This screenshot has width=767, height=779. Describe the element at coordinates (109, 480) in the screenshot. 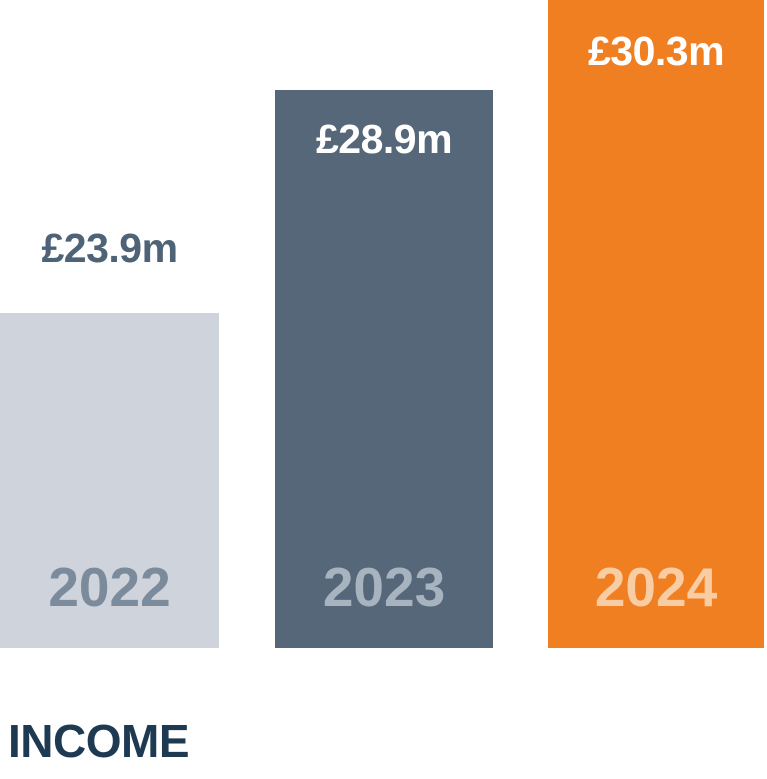

I see `bar-2022` at that location.